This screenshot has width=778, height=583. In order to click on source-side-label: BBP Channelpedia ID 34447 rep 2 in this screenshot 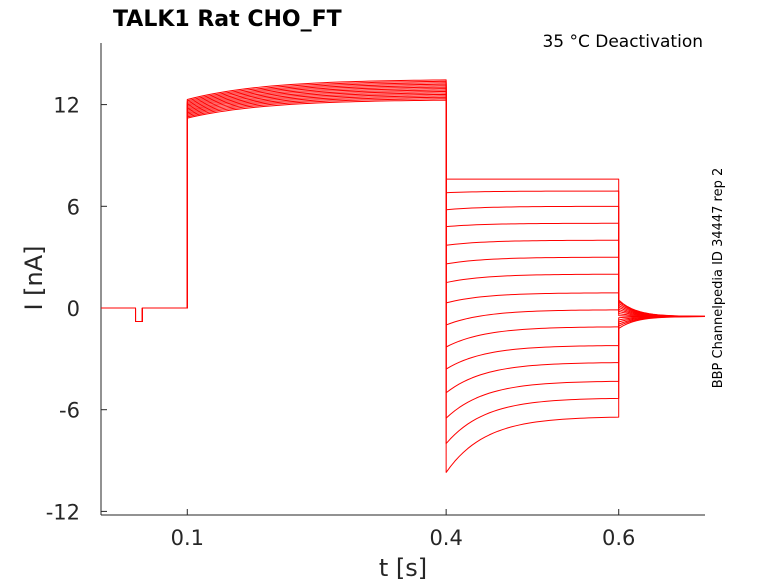, I will do `click(718, 278)`.